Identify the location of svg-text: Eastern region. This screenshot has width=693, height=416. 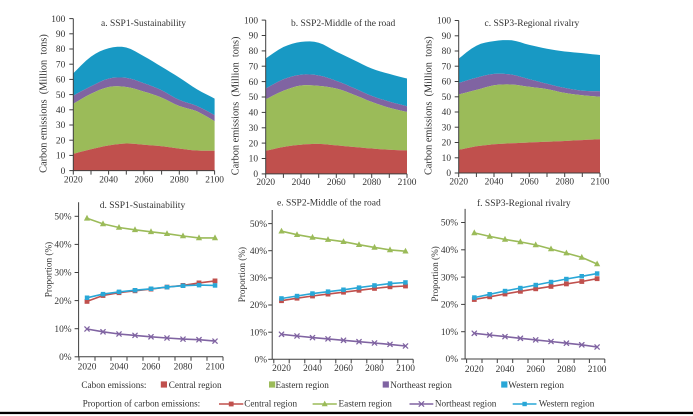
(303, 385).